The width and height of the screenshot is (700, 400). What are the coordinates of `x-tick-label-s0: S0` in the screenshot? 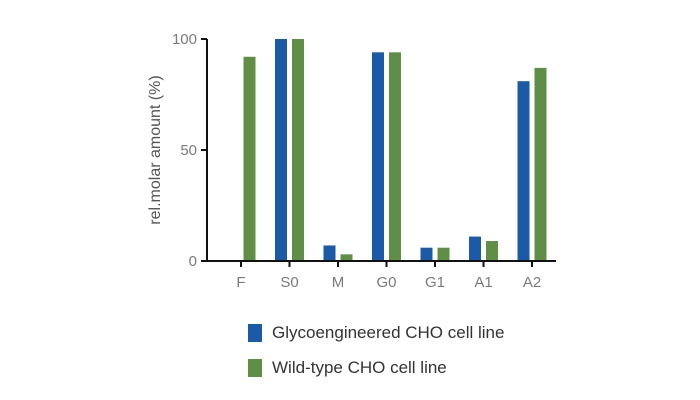 It's located at (289, 282).